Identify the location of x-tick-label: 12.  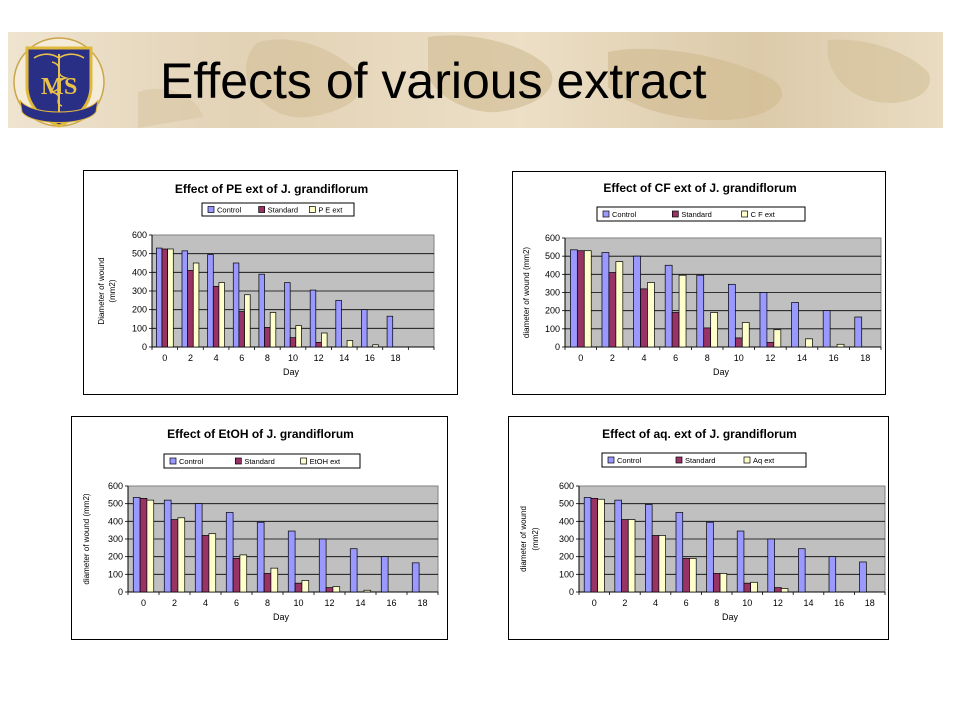
(770, 358).